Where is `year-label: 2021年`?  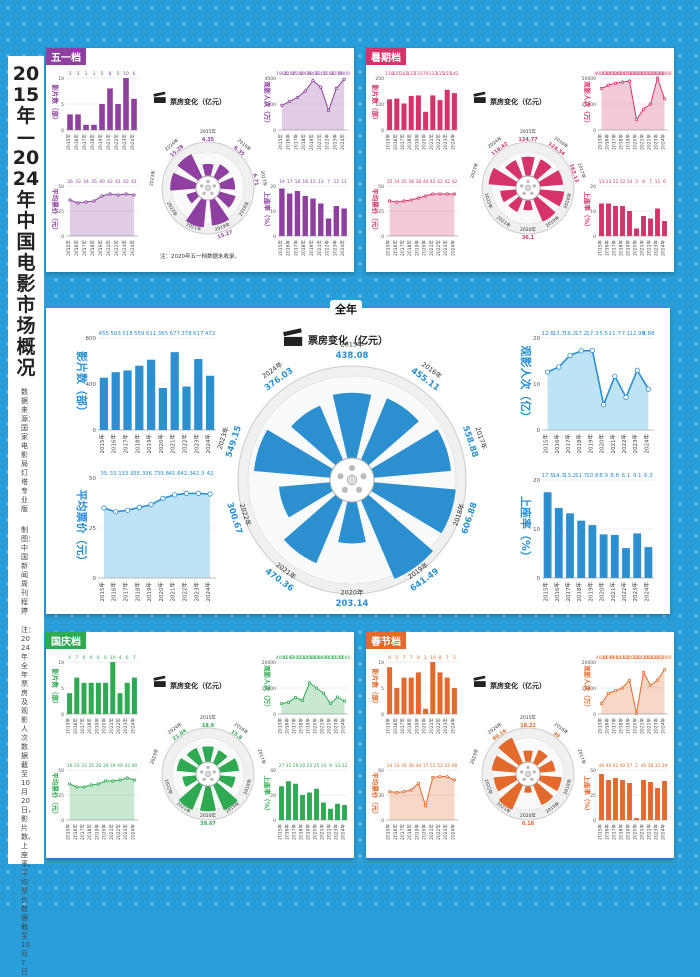
year-label: 2021年 is located at coordinates (642, 726).